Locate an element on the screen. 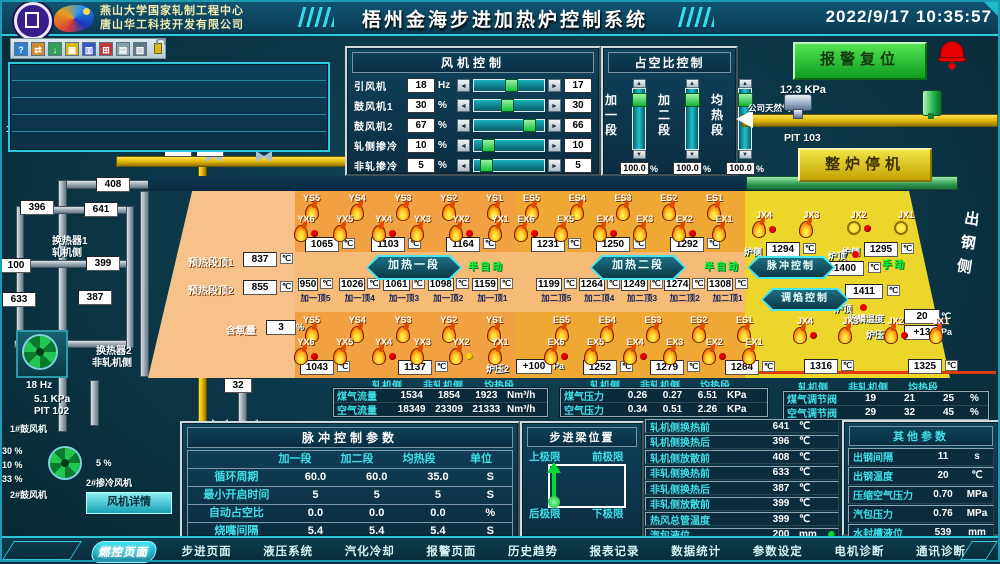 The height and width of the screenshot is (564, 1000). descale-label: 除鳞温度 is located at coordinates (866, 319).